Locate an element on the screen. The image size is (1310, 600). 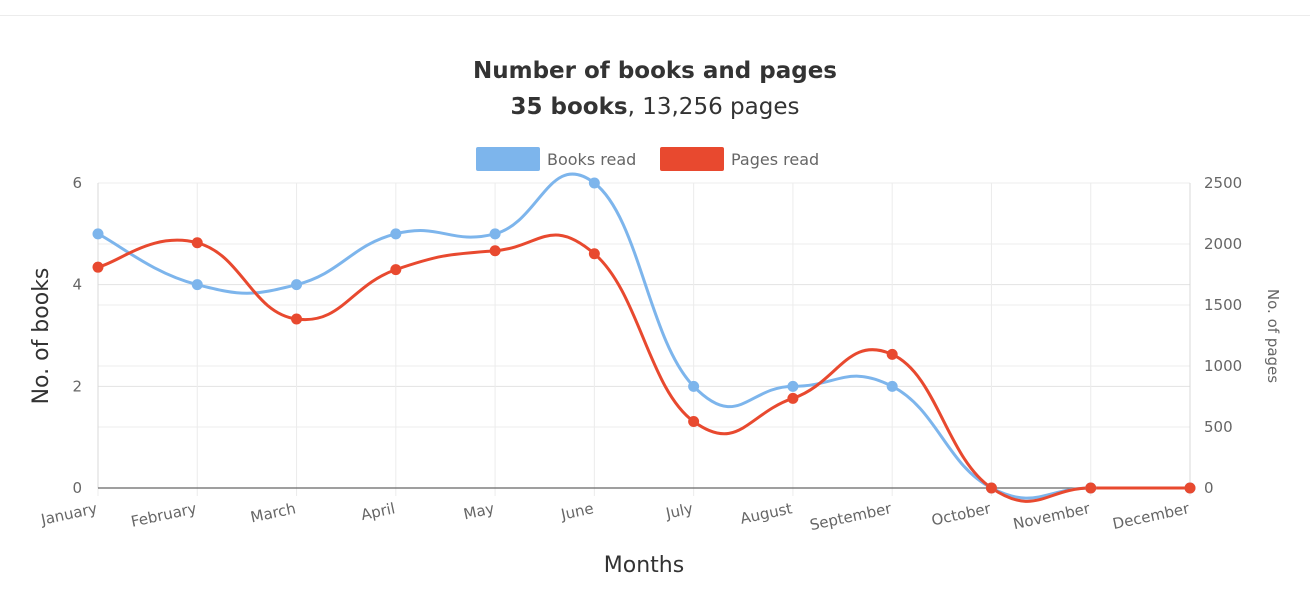
chart-title: Number of books and pages is located at coordinates (655, 71).